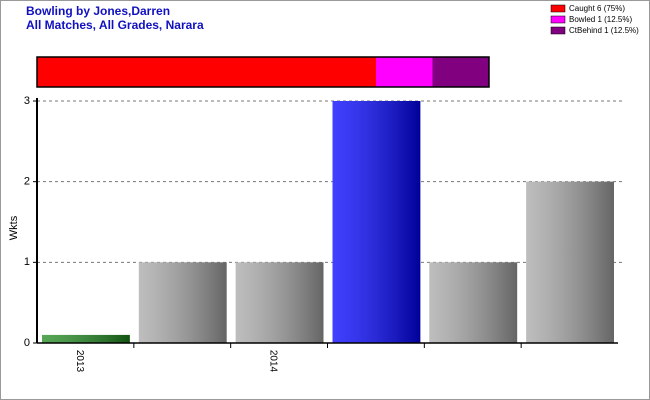 This screenshot has width=650, height=400. What do you see at coordinates (27, 101) in the screenshot?
I see `y-tick-label: 3` at bounding box center [27, 101].